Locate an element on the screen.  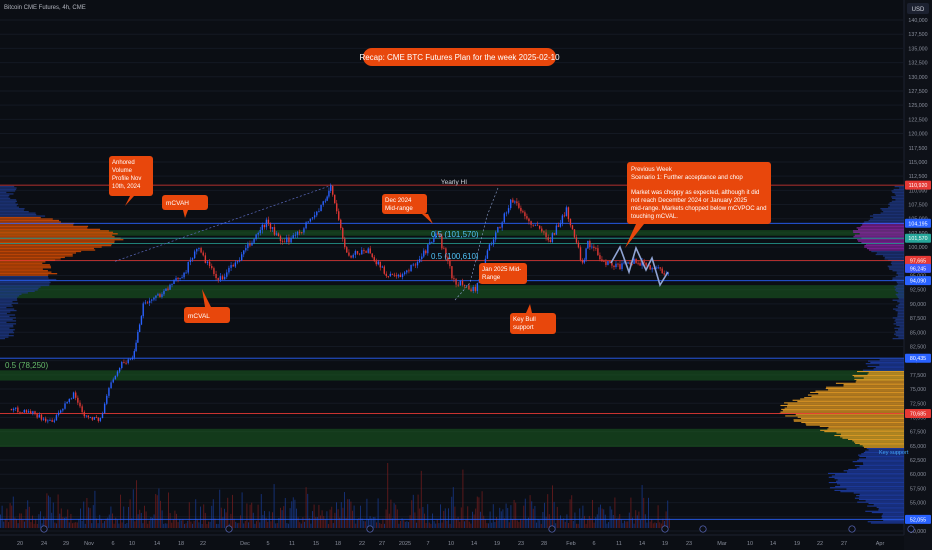
price-tick-label: 60,000 is located at coordinates (918, 475).